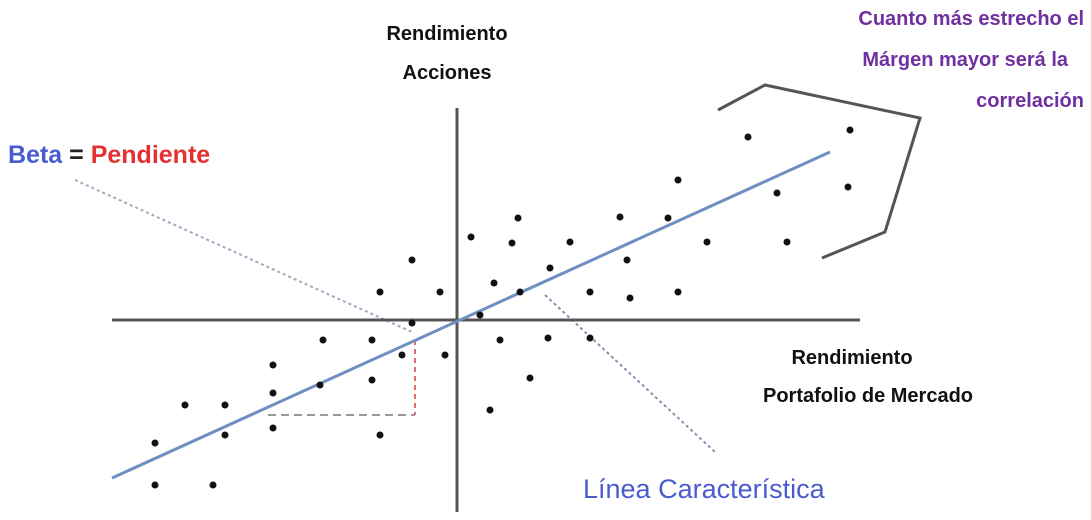  I want to click on note-text: correlación, so click(1030, 101).